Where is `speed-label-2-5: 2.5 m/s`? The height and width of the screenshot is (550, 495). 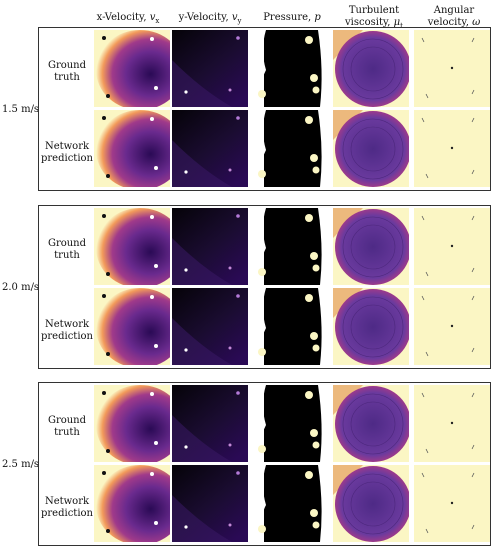 speed-label-2-5: 2.5 m/s is located at coordinates (21, 464).